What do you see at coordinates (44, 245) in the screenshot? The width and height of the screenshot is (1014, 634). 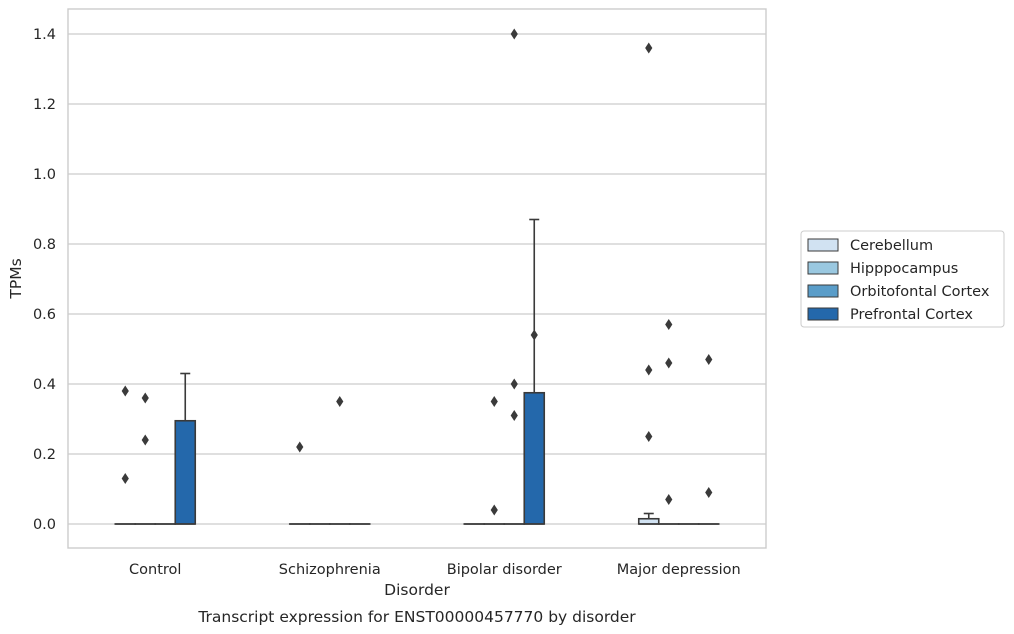 I see `y-tick-label: 0.8` at bounding box center [44, 245].